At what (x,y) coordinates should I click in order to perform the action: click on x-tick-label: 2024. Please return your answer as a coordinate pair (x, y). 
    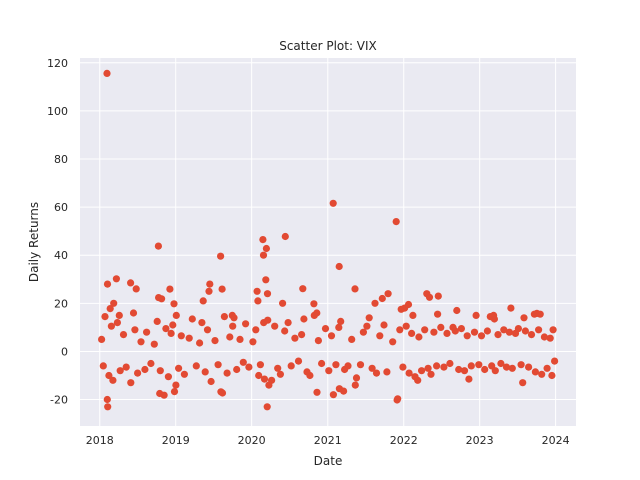
    Looking at the image, I should click on (556, 440).